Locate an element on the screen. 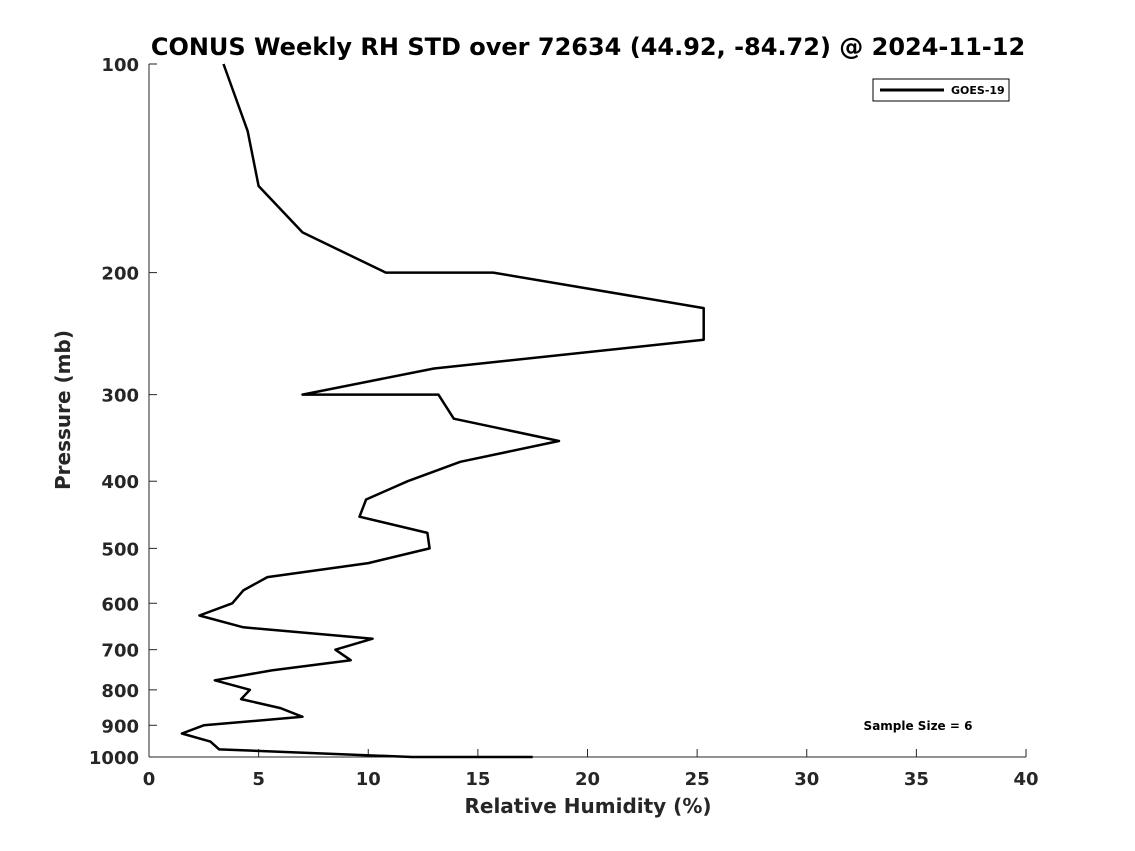 The width and height of the screenshot is (1135, 851). y-axis-ticks: 100 200 300 400 500 600 700 800 900 1000 is located at coordinates (123, 412).